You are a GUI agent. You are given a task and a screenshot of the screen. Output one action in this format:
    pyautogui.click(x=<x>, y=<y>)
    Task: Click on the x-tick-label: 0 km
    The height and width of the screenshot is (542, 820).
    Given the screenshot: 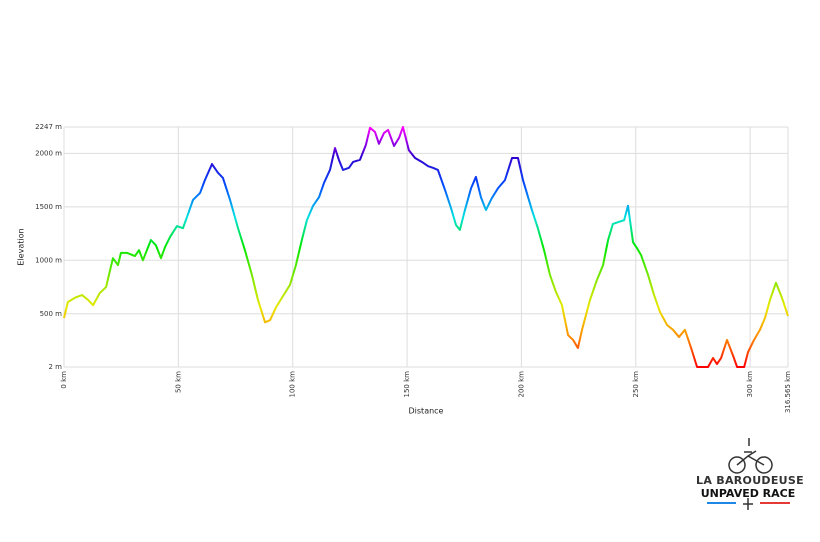 What is the action you would take?
    pyautogui.click(x=64, y=380)
    